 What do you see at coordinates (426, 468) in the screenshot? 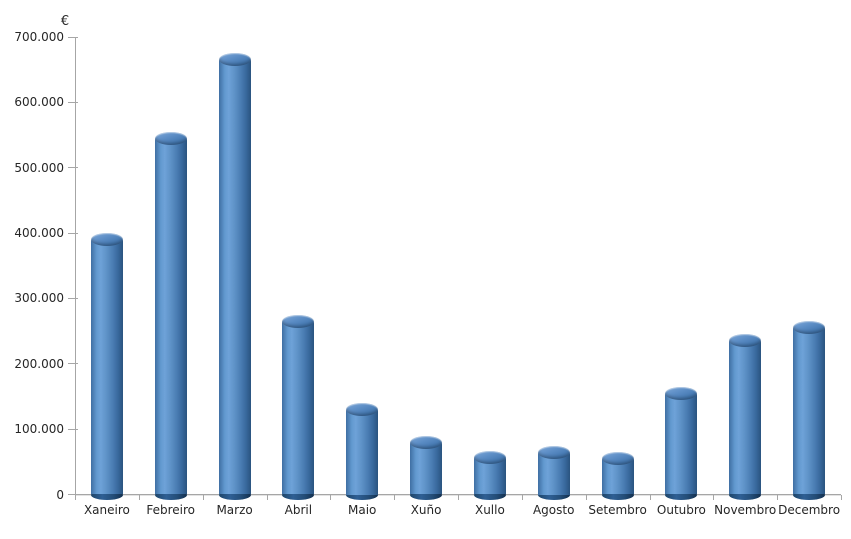
I see `bar-xuo` at bounding box center [426, 468].